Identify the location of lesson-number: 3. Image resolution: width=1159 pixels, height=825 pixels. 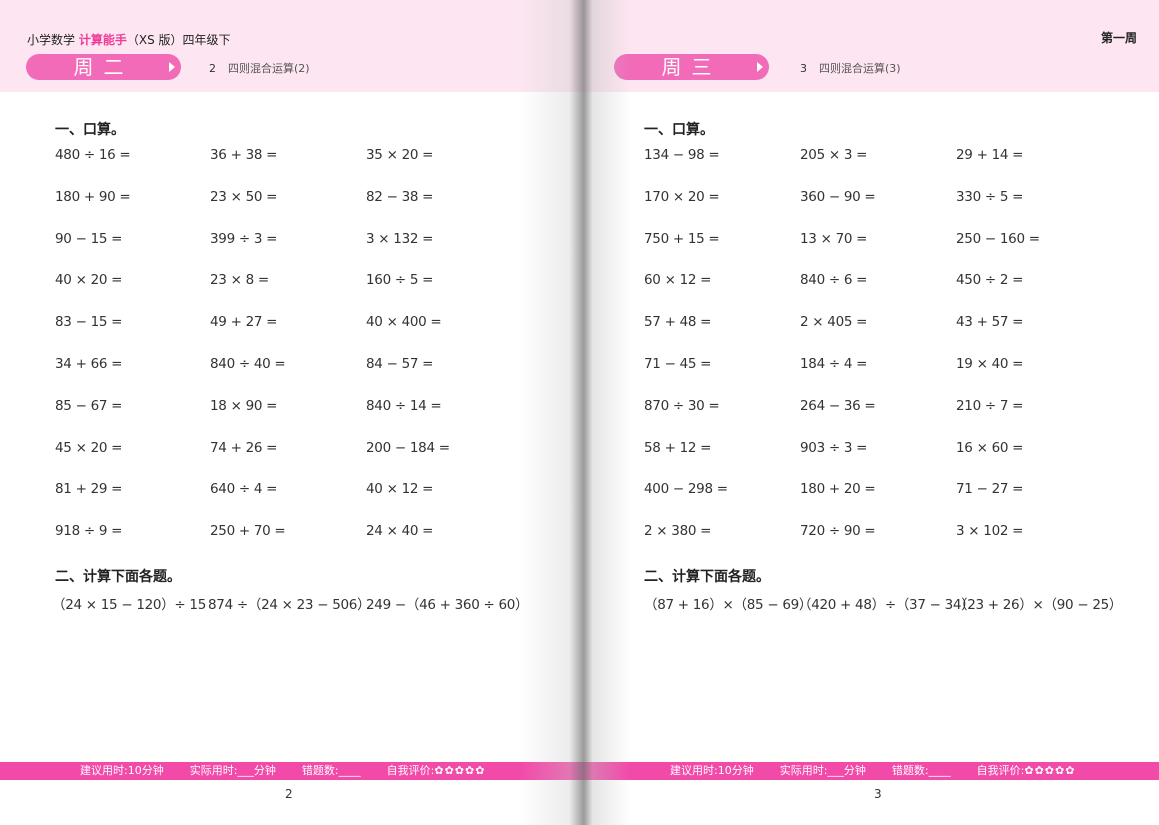
(803, 68).